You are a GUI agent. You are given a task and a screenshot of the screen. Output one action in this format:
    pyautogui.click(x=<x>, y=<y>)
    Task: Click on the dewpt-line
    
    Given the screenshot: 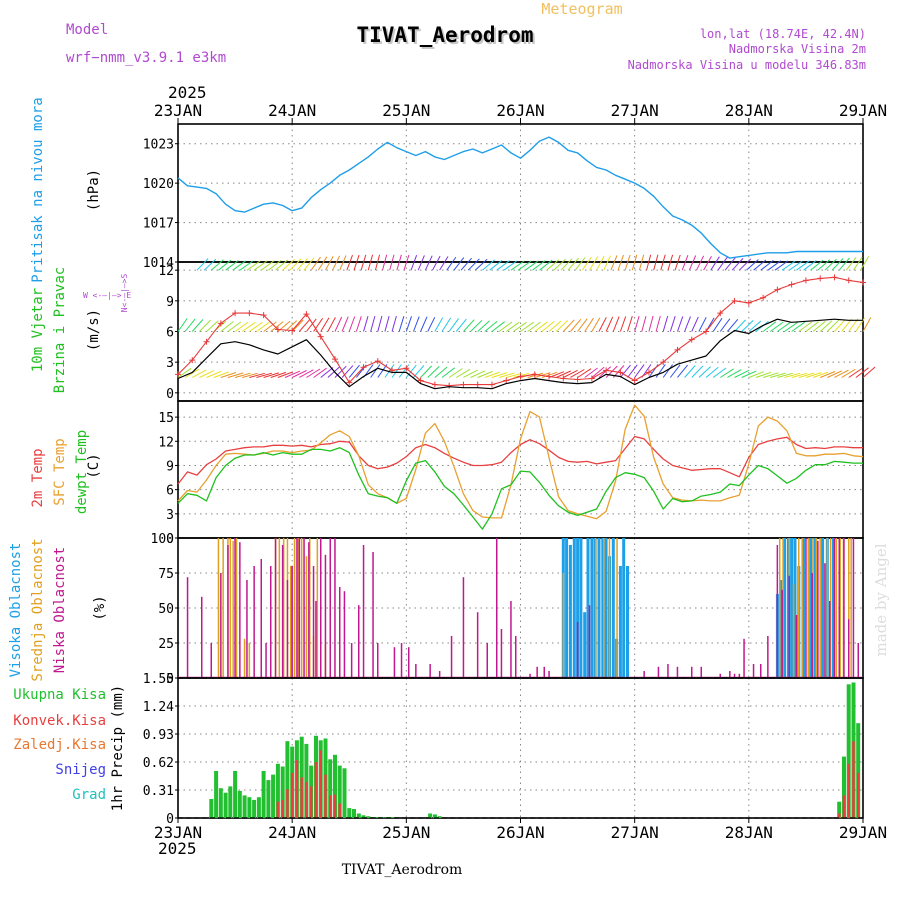 What is the action you would take?
    pyautogui.click(x=520, y=488)
    